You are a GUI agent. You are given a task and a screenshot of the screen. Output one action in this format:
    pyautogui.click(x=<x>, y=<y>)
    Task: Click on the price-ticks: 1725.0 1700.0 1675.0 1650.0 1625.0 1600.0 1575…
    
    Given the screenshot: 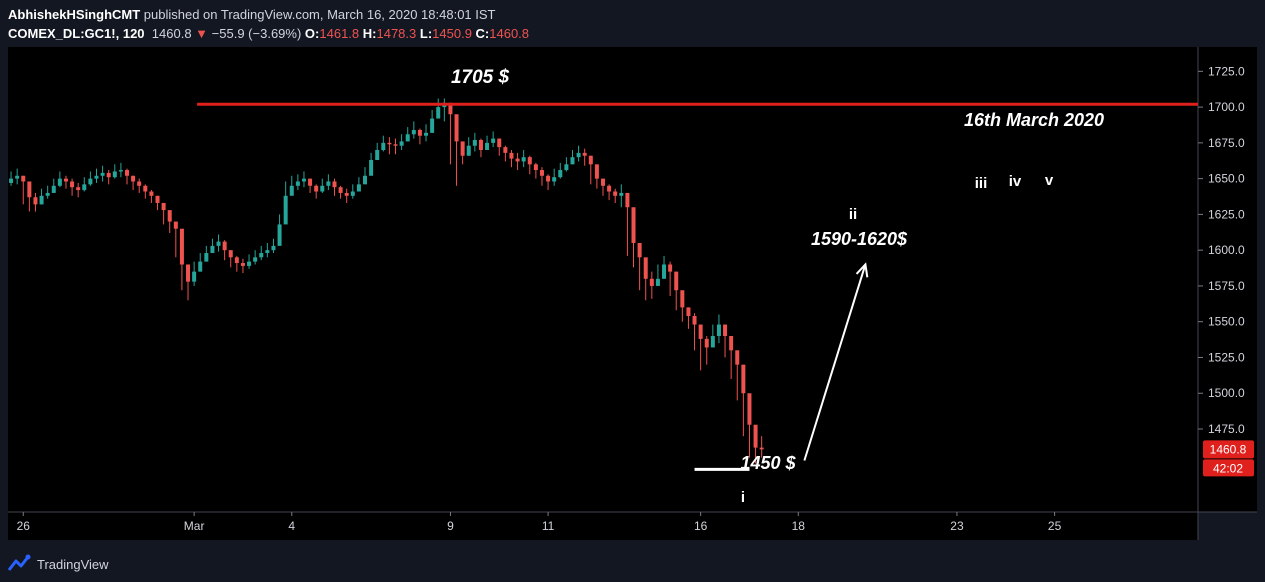 What is the action you would take?
    pyautogui.click(x=1221, y=250)
    